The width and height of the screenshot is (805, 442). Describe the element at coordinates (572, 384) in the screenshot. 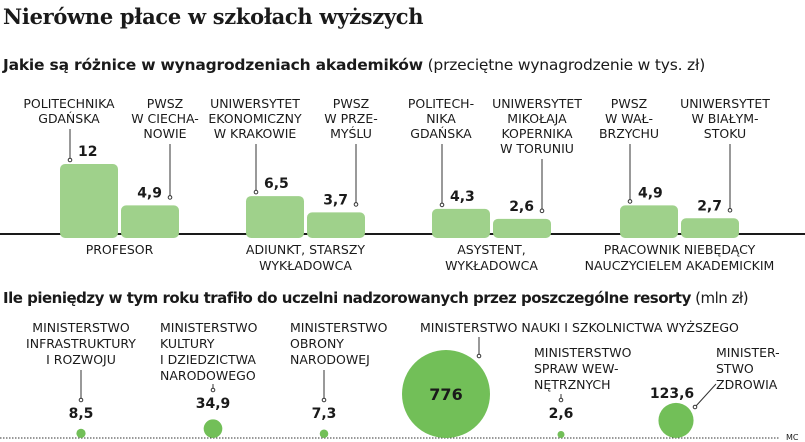

I see `bubble-name-label: NĘTRZNYCH` at that location.